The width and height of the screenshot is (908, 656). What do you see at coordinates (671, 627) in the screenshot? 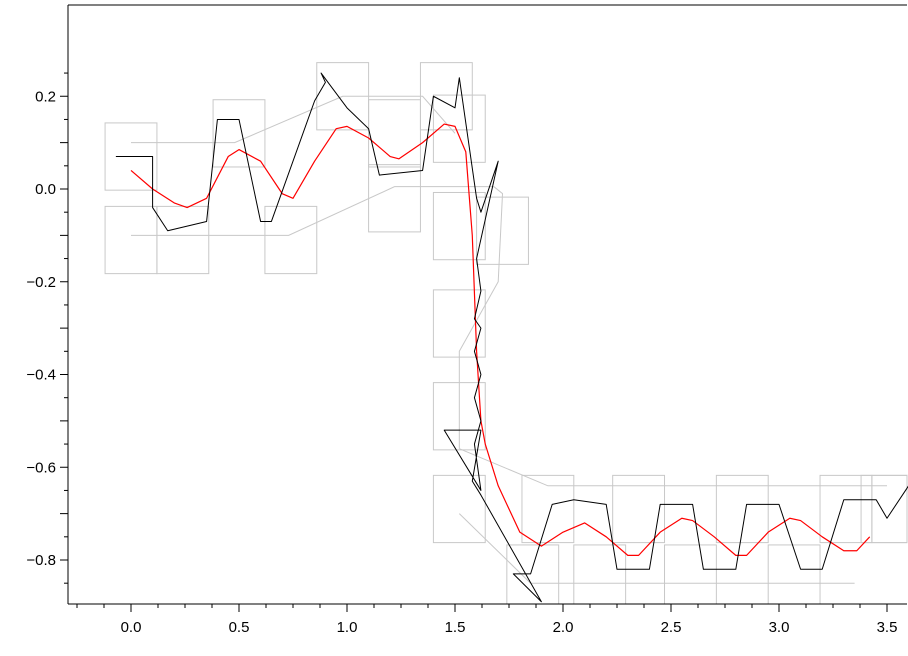
I see `x-tick-label: 2.5` at bounding box center [671, 627].